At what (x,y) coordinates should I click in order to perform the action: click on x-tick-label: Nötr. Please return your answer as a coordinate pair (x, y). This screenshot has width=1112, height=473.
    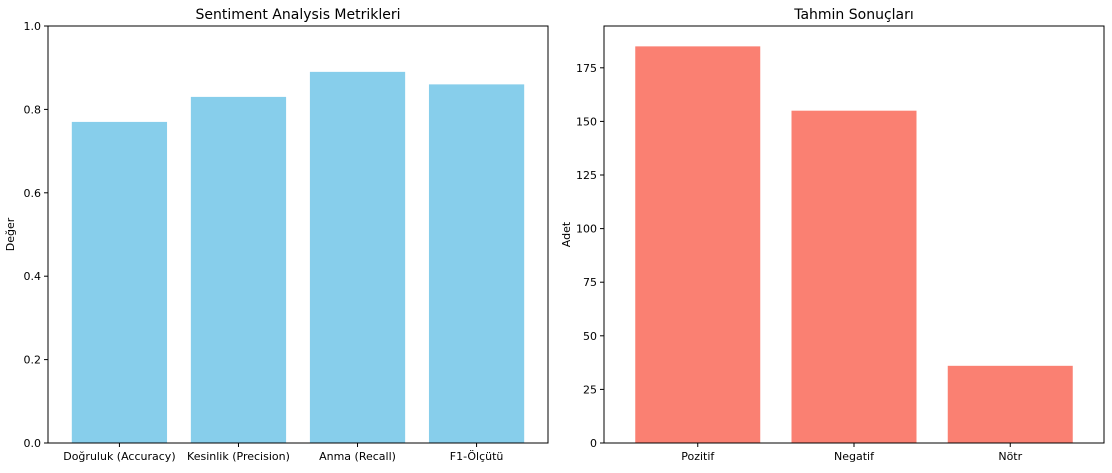
    Looking at the image, I should click on (1010, 456).